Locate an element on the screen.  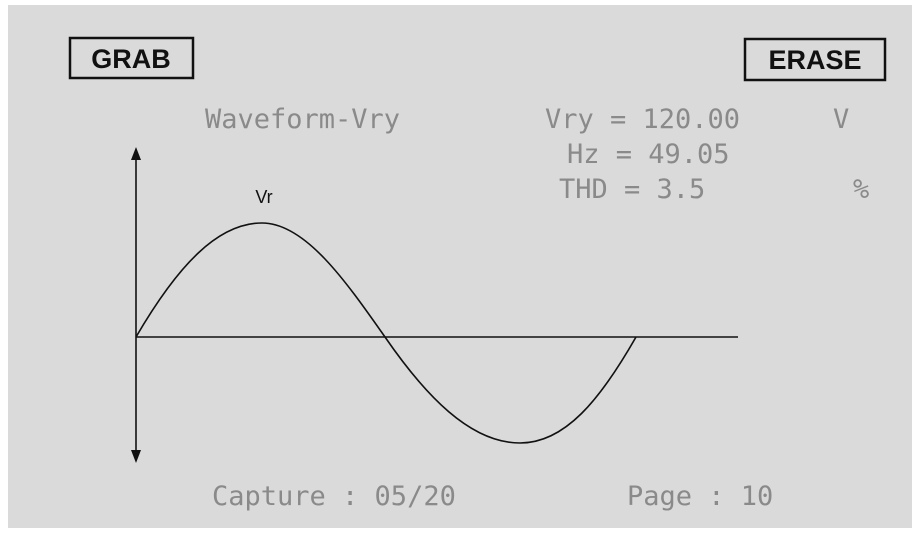
page-number: Page : 10 is located at coordinates (700, 496).